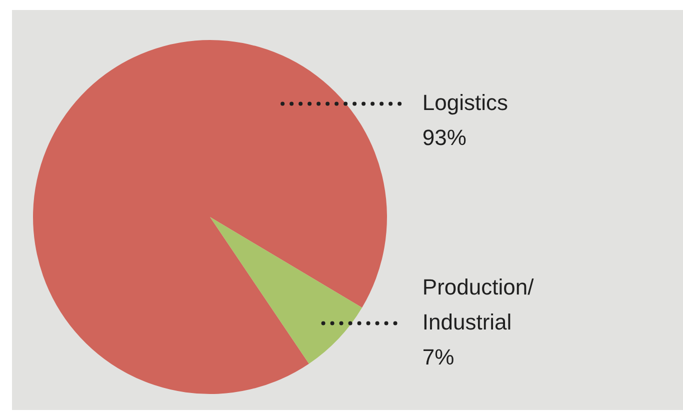  I want to click on data-label: 93%, so click(444, 137).